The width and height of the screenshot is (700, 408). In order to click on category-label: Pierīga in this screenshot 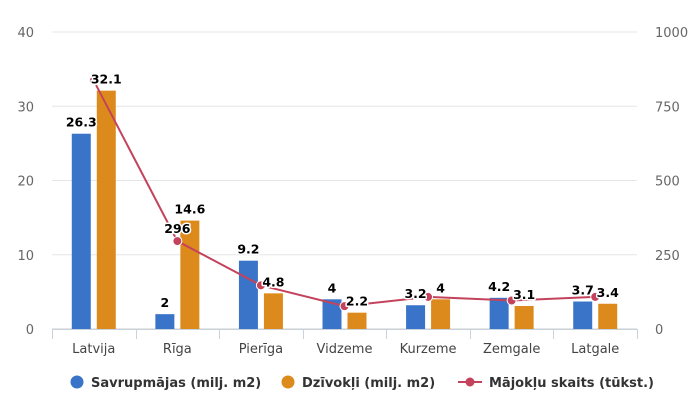, I will do `click(261, 349)`.